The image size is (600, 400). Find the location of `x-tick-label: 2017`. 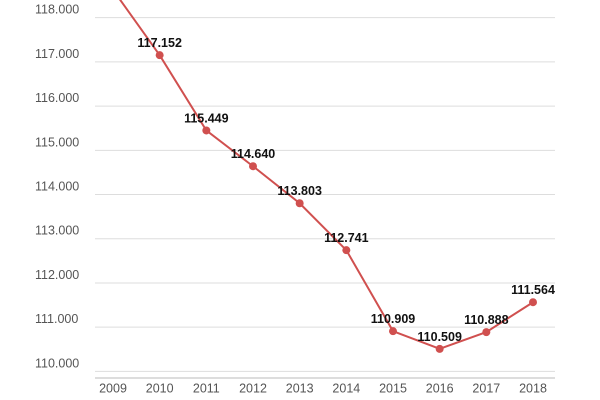

x-tick-label: 2017 is located at coordinates (486, 388).